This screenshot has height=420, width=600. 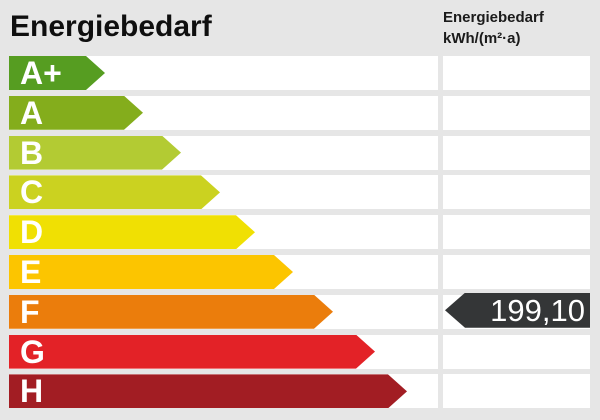 I want to click on value-badge: 199,10, so click(x=517, y=310).